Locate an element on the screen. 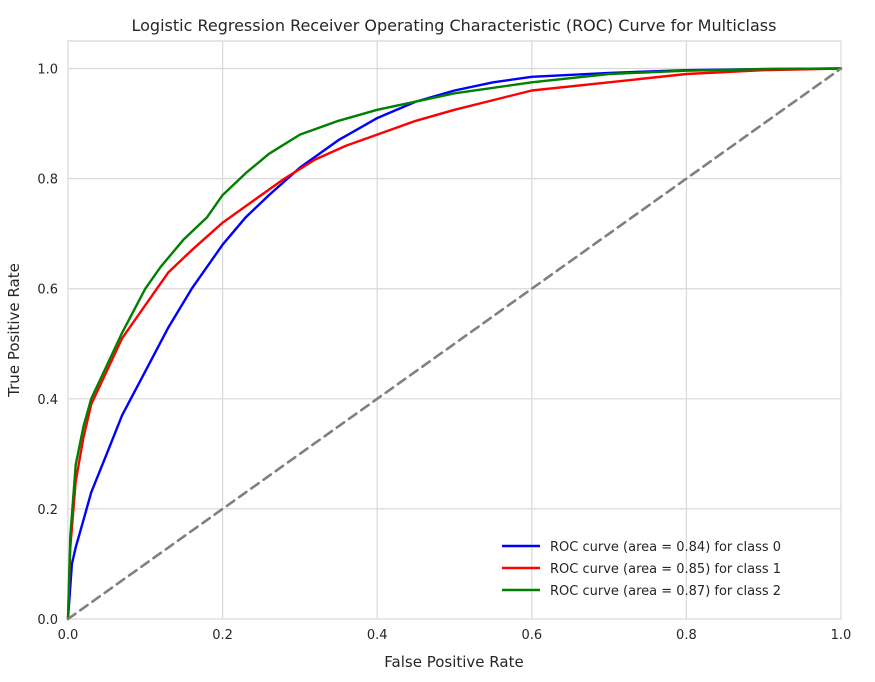 This screenshot has height=682, width=875. legend-label: ROC curve (area = 0.84) for class 0 is located at coordinates (665, 547).